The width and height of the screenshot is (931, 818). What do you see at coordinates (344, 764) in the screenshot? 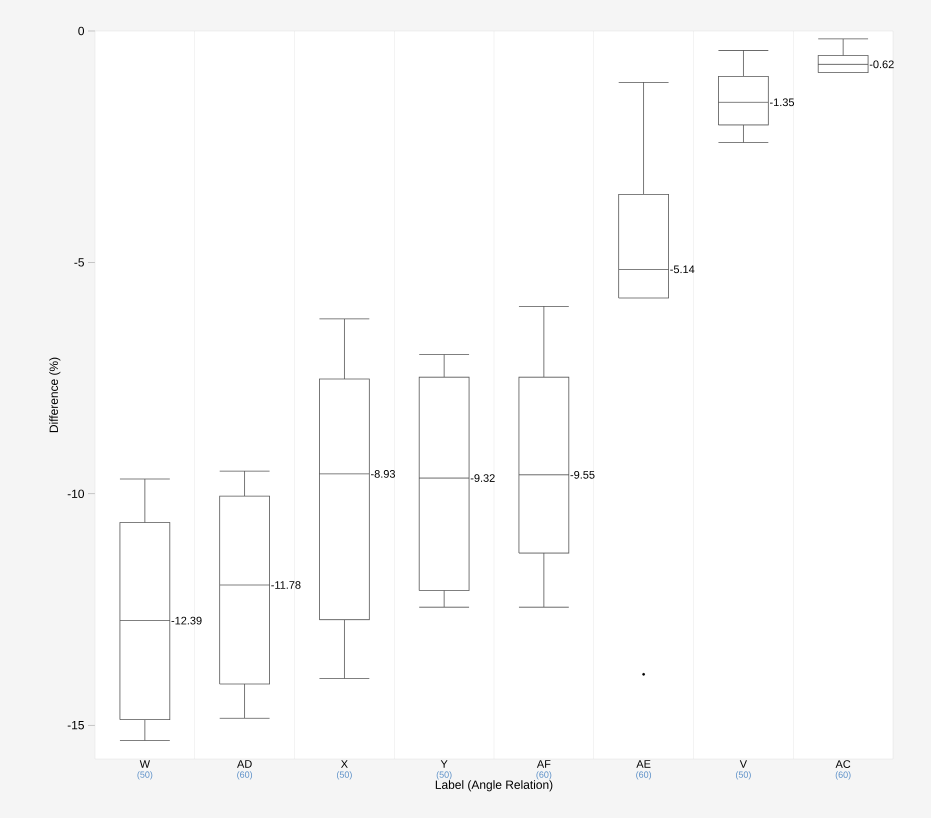
I see `x-tick-label: X` at bounding box center [344, 764].